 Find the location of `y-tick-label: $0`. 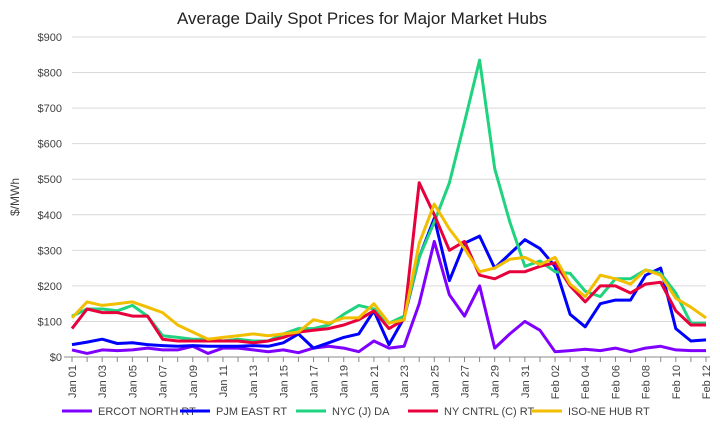

y-tick-label: $0 is located at coordinates (56, 358).